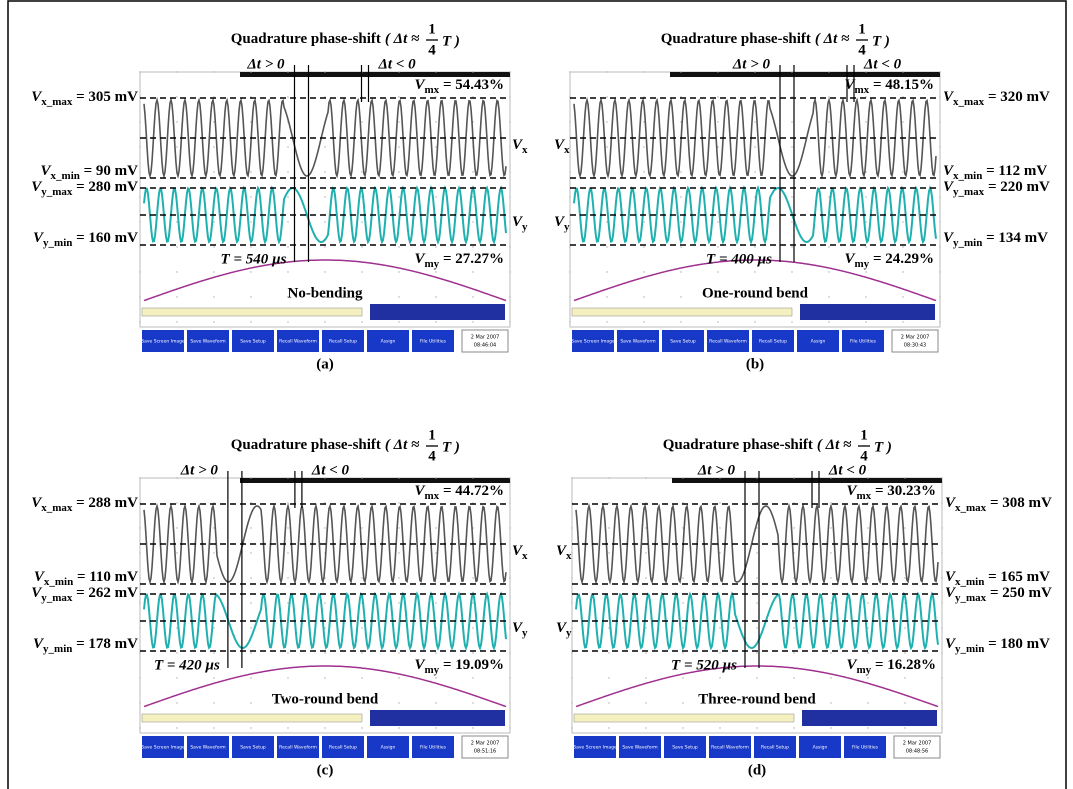 Image resolution: width=1073 pixels, height=789 pixels. I want to click on heading-text: Quadrature phase-shift, so click(738, 445).